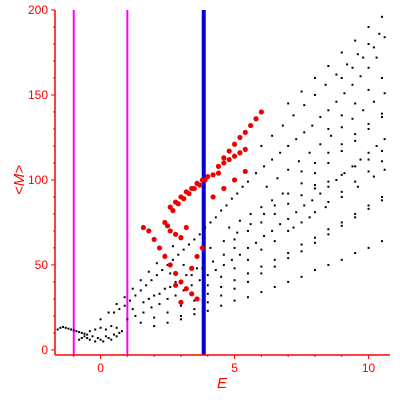 This screenshot has height=400, width=400. Describe the element at coordinates (44, 350) in the screenshot. I see `y-tick-label: 0` at that location.